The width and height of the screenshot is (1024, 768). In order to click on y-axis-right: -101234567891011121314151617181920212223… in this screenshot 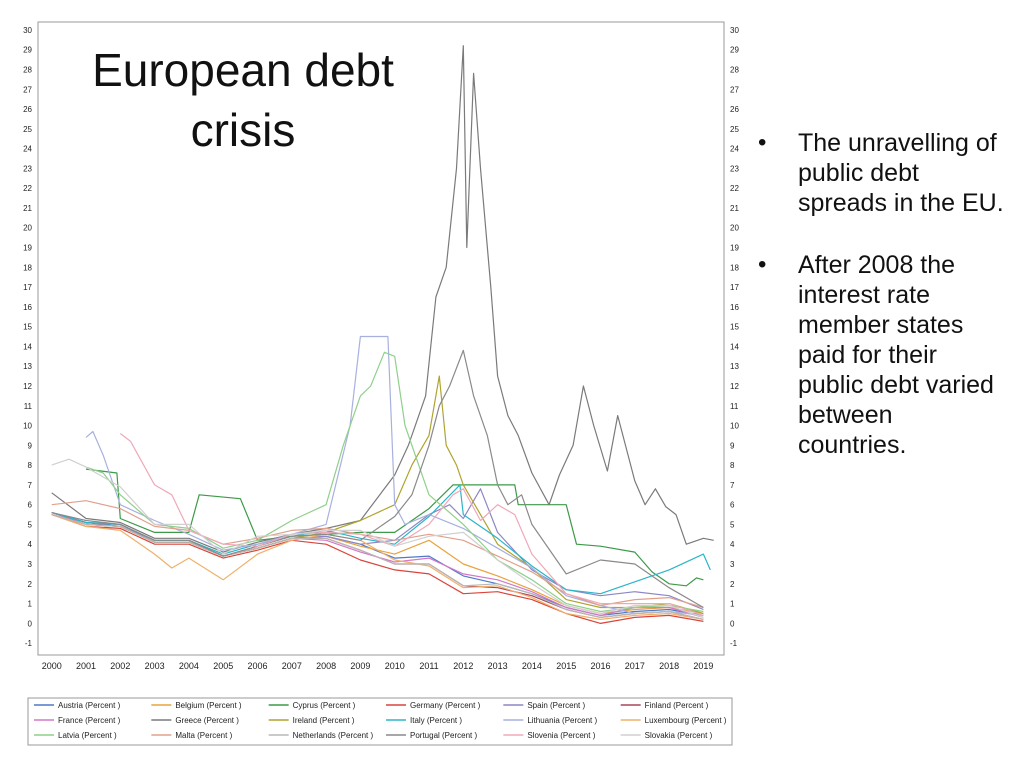, I will do `click(734, 337)`.